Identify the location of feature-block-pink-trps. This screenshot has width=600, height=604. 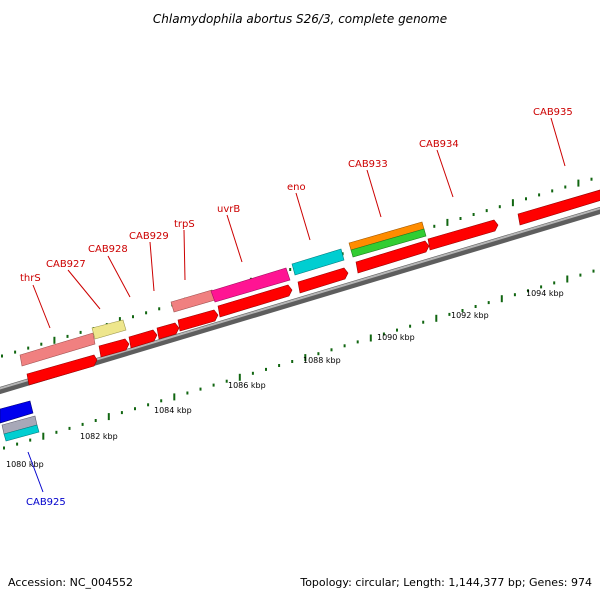
(193, 301).